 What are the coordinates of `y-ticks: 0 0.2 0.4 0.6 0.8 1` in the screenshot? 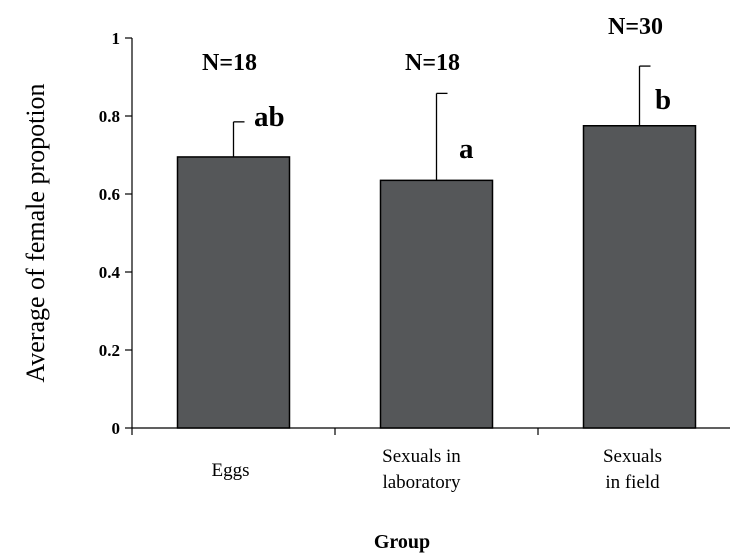 It's located at (115, 233).